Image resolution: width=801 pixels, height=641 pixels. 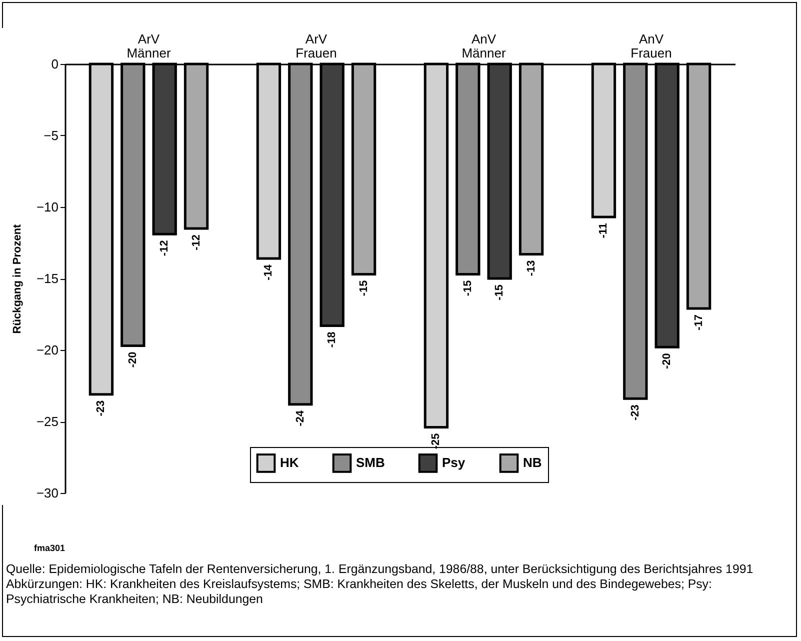 I want to click on x-tick-label: ArV Männer, so click(x=149, y=46).